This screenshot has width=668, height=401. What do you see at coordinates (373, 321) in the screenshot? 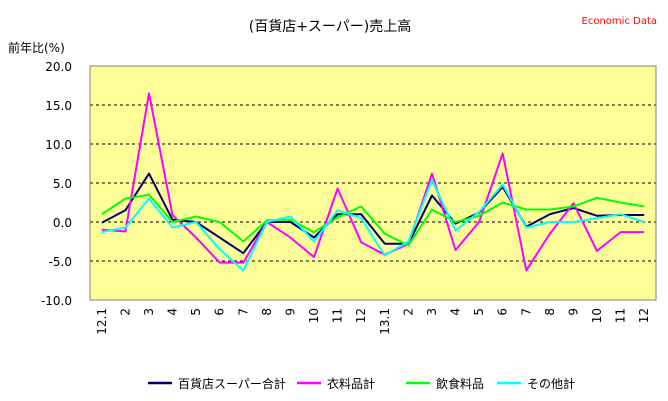
I see `x-tick-labels: 12.1 2 3 4 5 6 7 8 9 10 11 12 13.1 2 3 4 5 6 7 8 9 10 11 12` at bounding box center [373, 321].